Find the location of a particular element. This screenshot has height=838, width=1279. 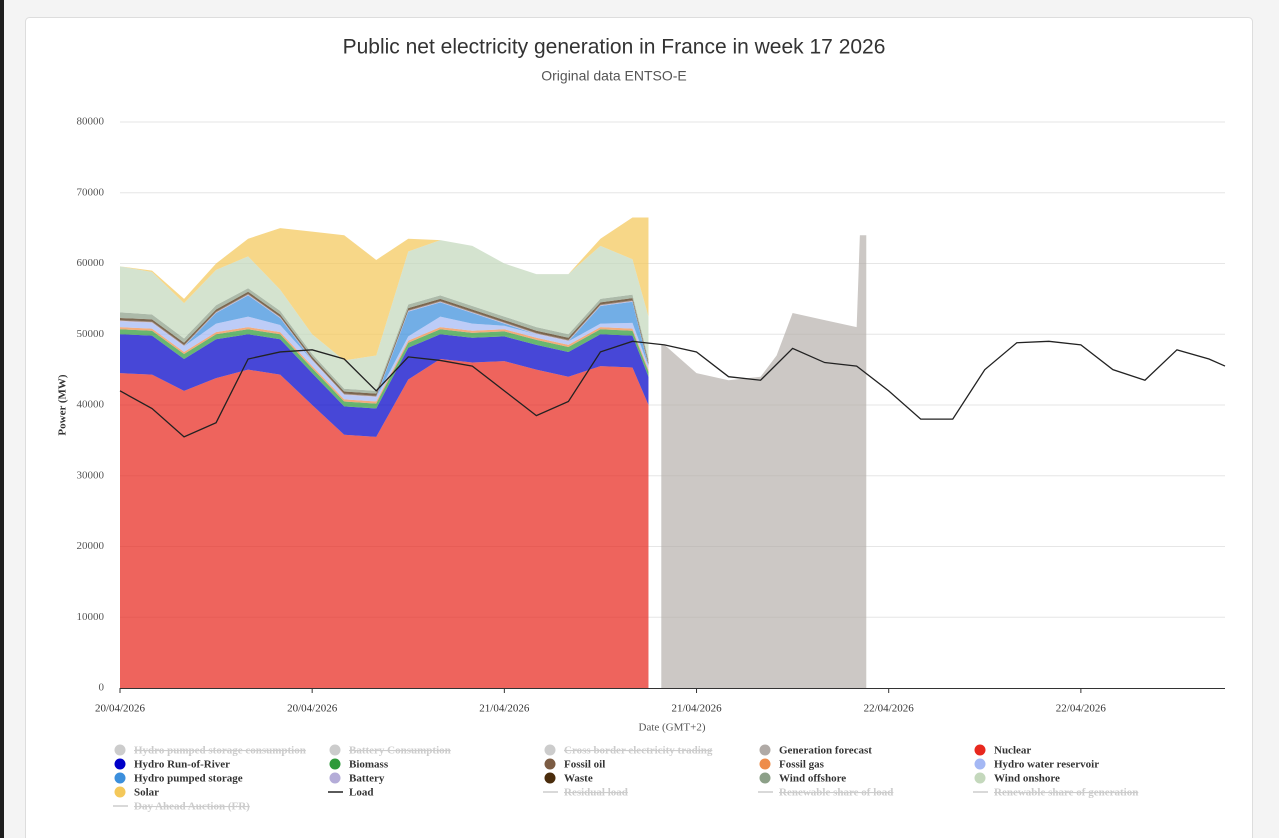

legend-item: Battery is located at coordinates (357, 778).